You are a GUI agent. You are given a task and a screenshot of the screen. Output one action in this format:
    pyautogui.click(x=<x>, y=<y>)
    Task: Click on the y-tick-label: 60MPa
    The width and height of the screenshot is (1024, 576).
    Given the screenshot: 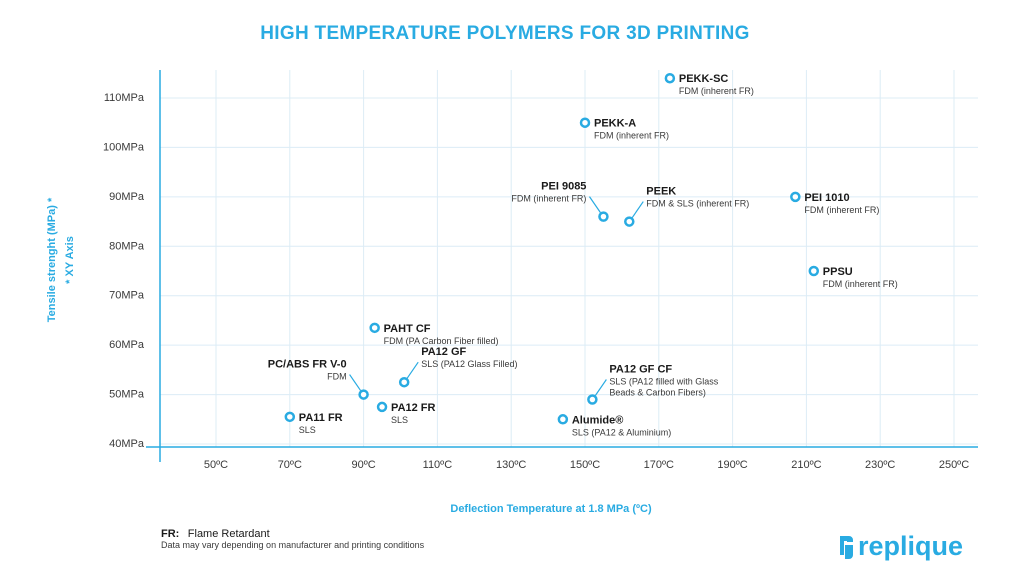 What is the action you would take?
    pyautogui.click(x=127, y=345)
    